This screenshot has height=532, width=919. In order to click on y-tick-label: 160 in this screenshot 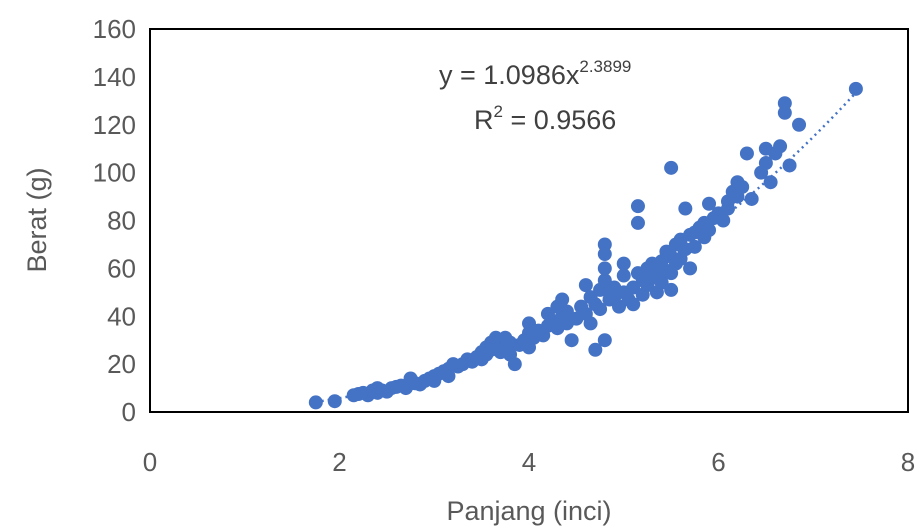, I will do `click(114, 29)`.